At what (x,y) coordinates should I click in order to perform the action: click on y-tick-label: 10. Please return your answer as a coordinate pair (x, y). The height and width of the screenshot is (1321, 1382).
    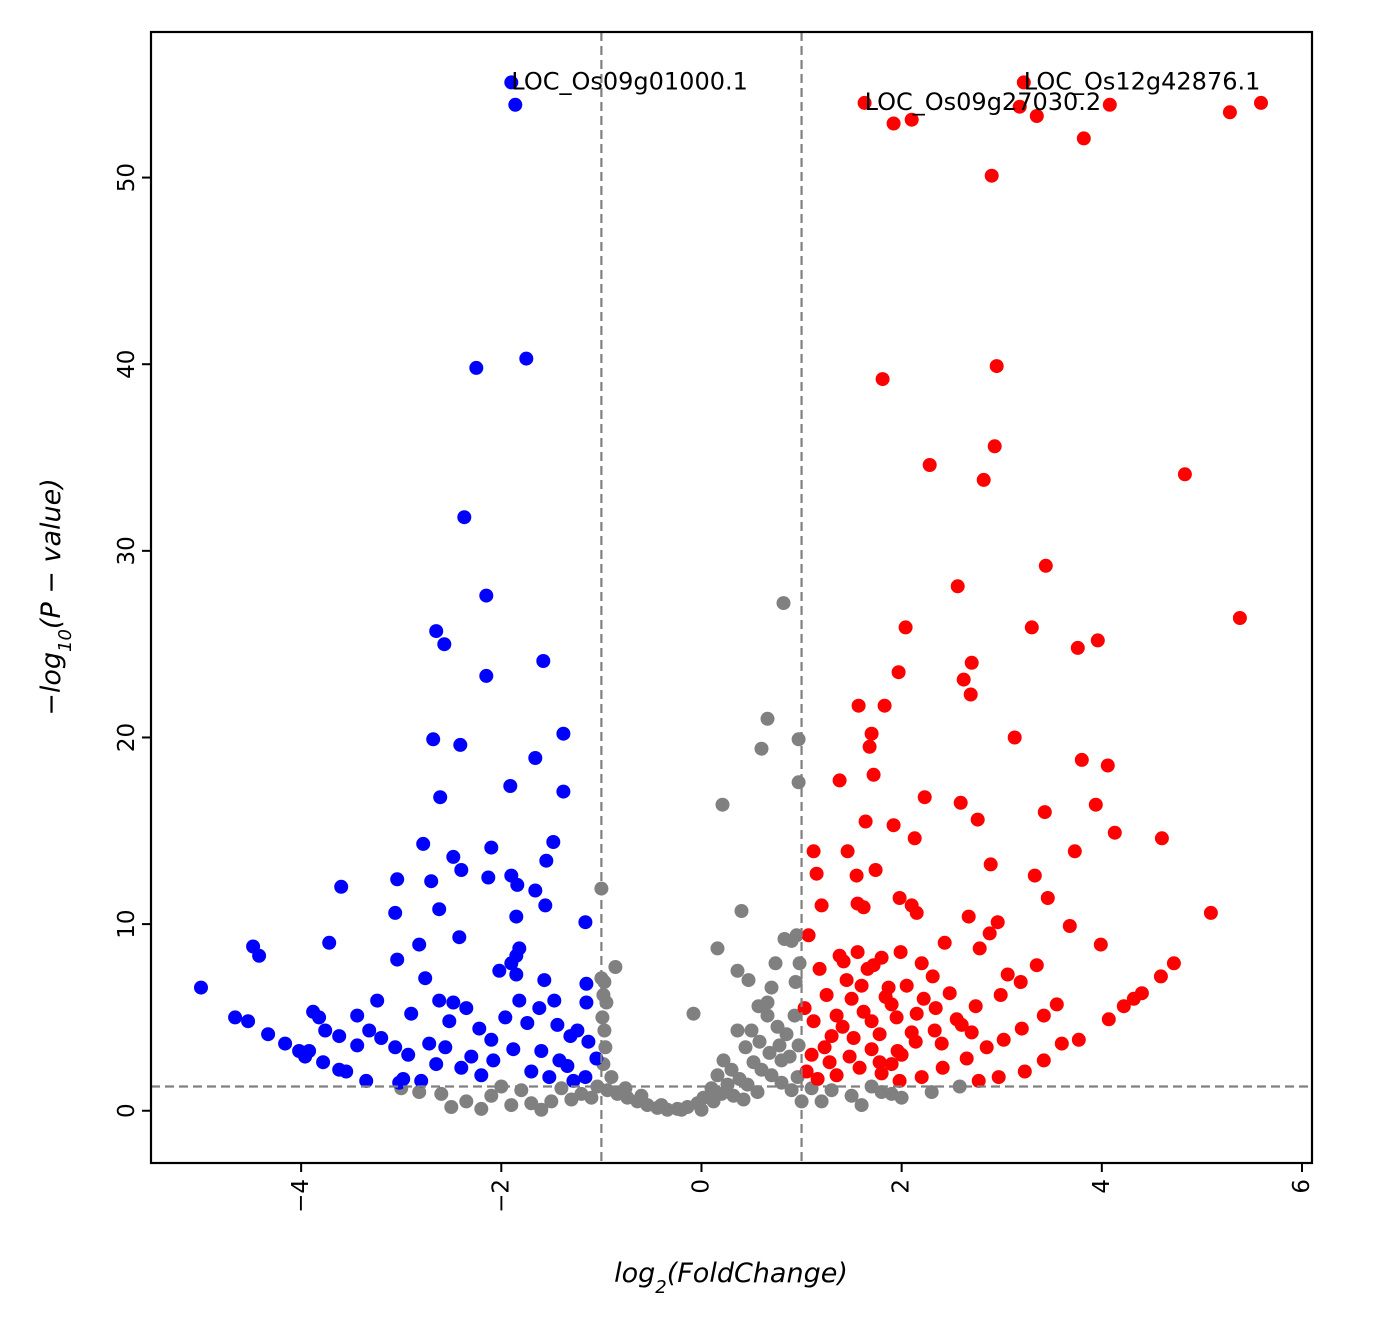
    Looking at the image, I should click on (127, 923).